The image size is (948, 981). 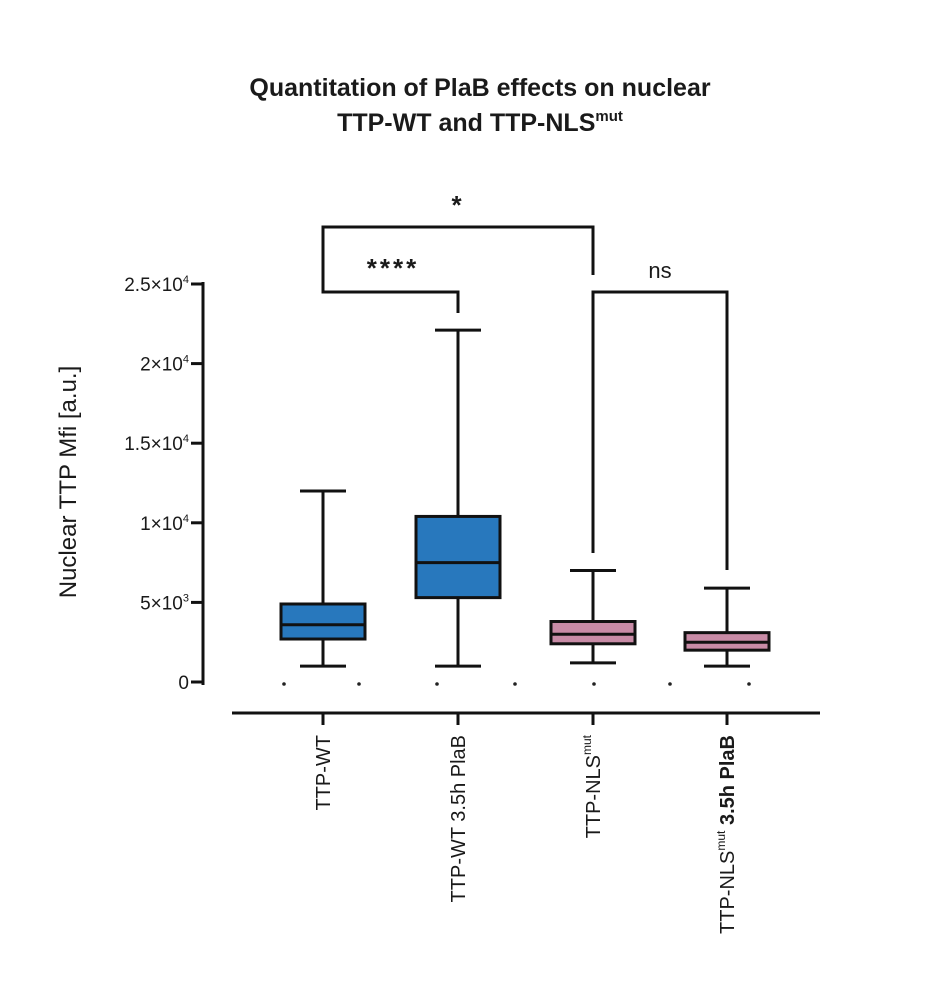 What do you see at coordinates (726, 834) in the screenshot?
I see `x-category-label: TTP-NLSmut 3.5h PlaB` at bounding box center [726, 834].